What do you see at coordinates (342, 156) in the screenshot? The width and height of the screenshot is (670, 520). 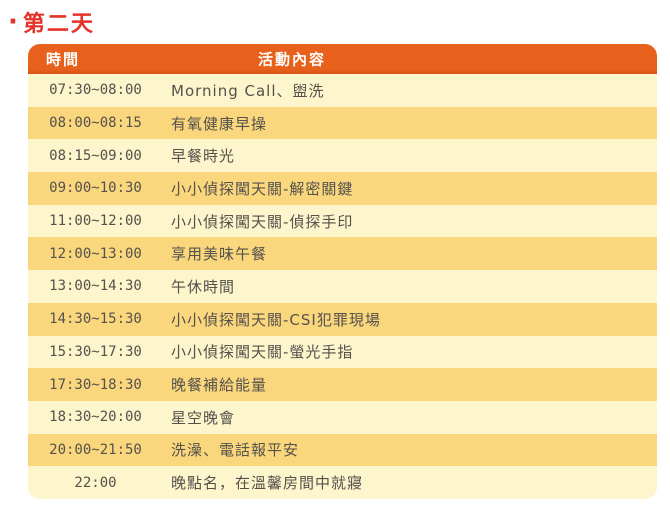 I see `table-row: 08:15~09:00 早餐時光` at bounding box center [342, 156].